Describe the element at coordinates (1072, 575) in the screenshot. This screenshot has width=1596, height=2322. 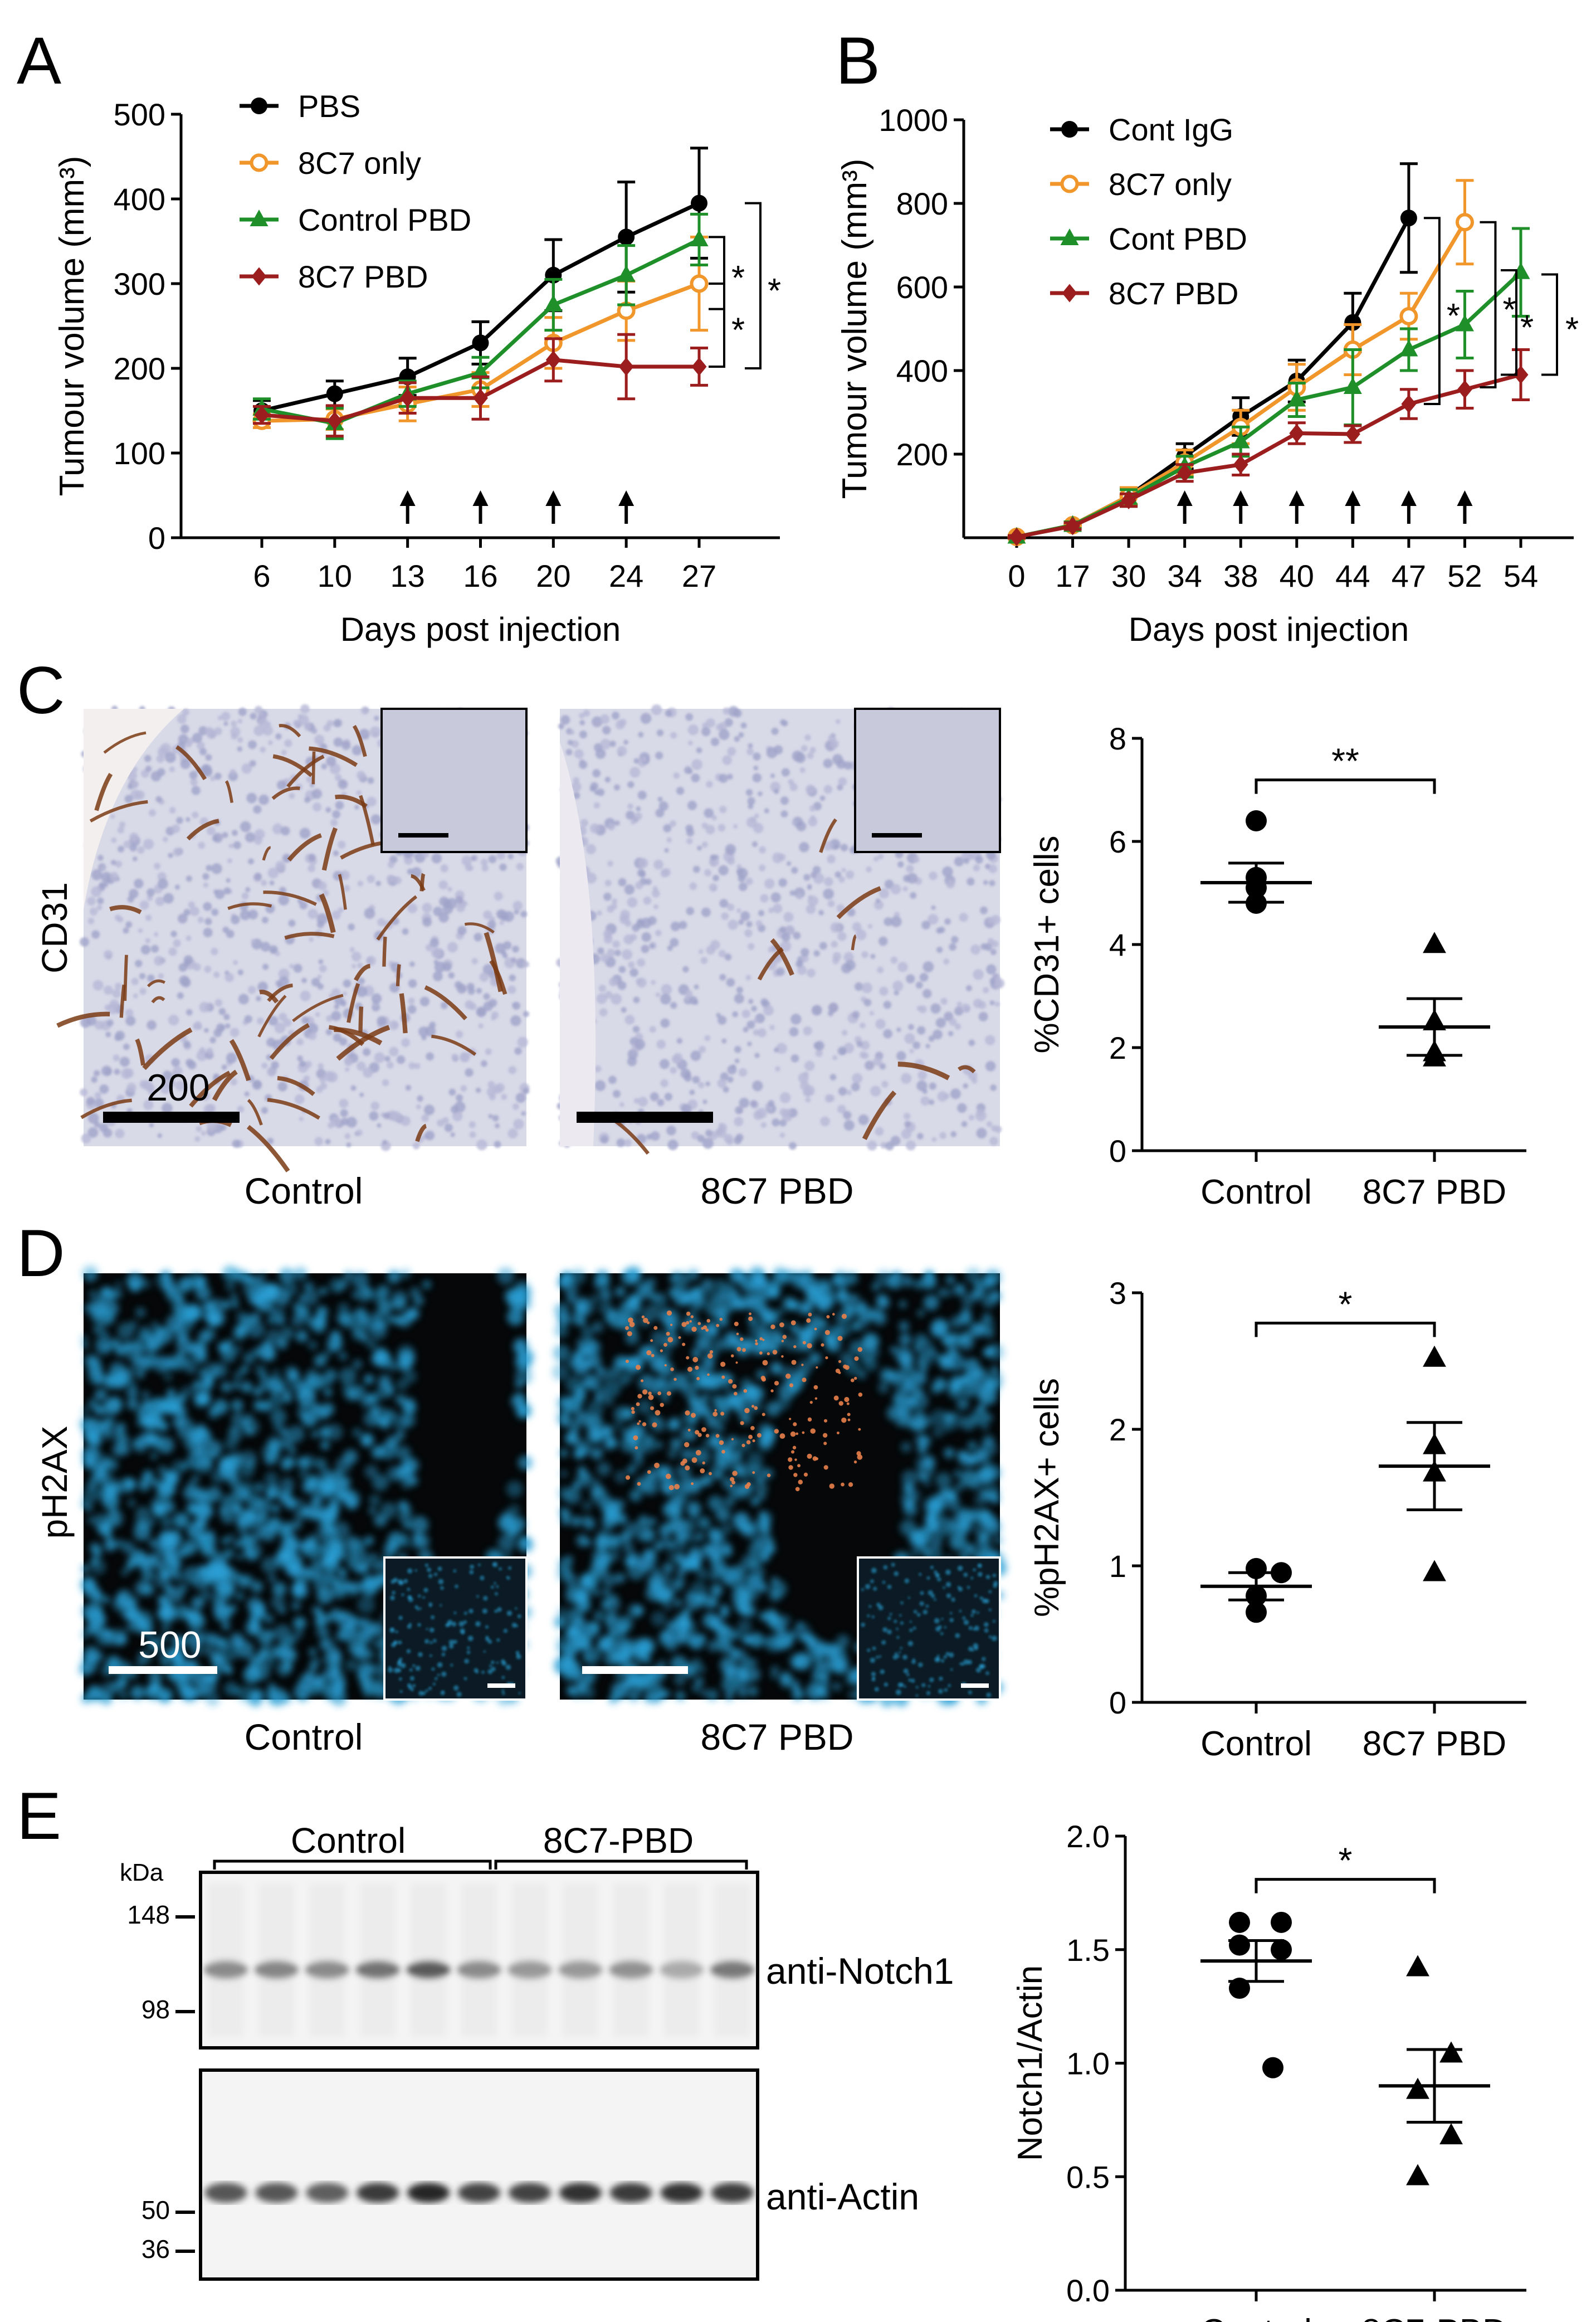
I see `x-tick-label: 17` at that location.